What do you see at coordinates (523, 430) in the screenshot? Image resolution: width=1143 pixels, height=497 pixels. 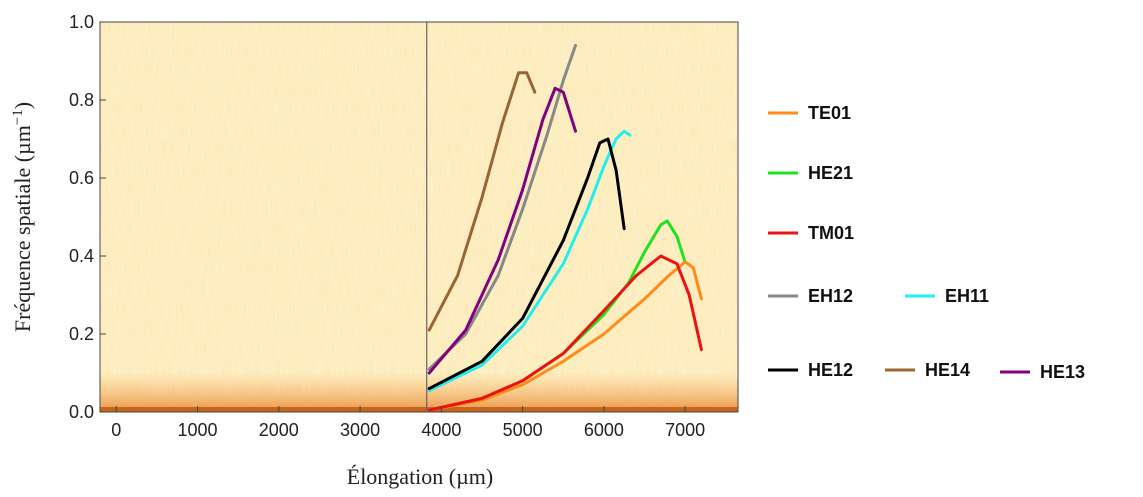 I see `x-tick-label: 5000` at bounding box center [523, 430].